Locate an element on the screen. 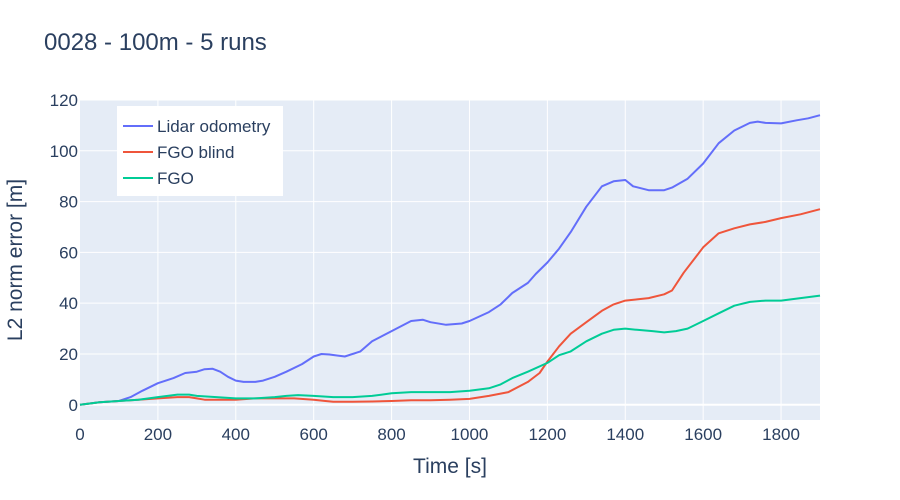  chart-title: 0028 - 100m - 5 runs is located at coordinates (155, 42).